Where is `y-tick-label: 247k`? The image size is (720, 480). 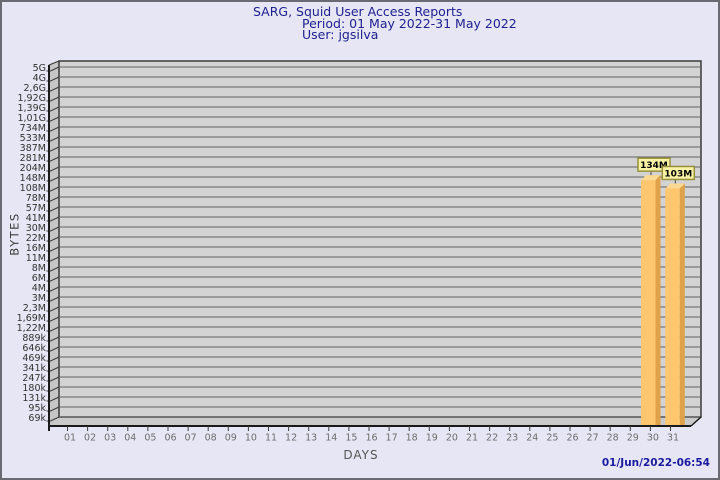 y-tick-label: 247k is located at coordinates (34, 378).